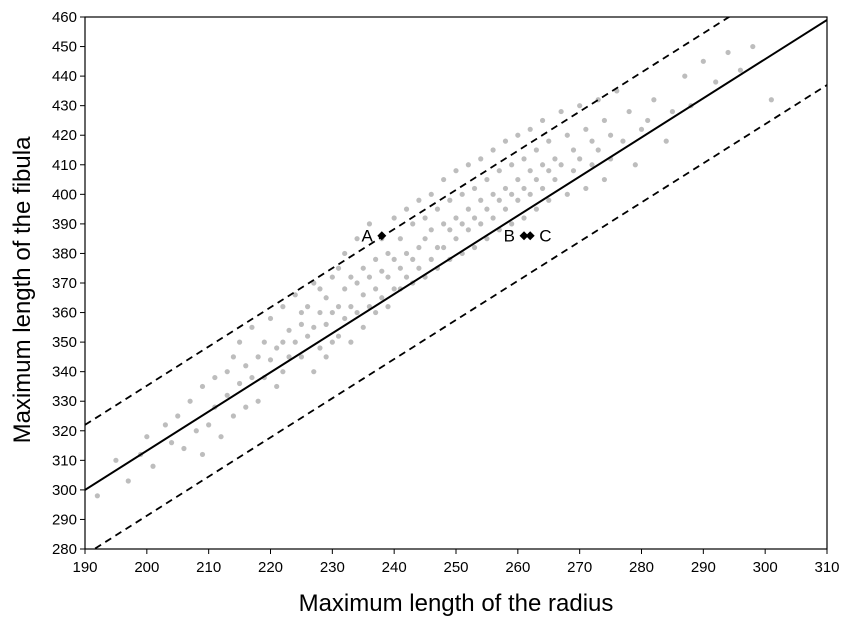 Image resolution: width=844 pixels, height=617 pixels. Describe the element at coordinates (367, 236) in the screenshot. I see `highlight-label-a: A` at that location.